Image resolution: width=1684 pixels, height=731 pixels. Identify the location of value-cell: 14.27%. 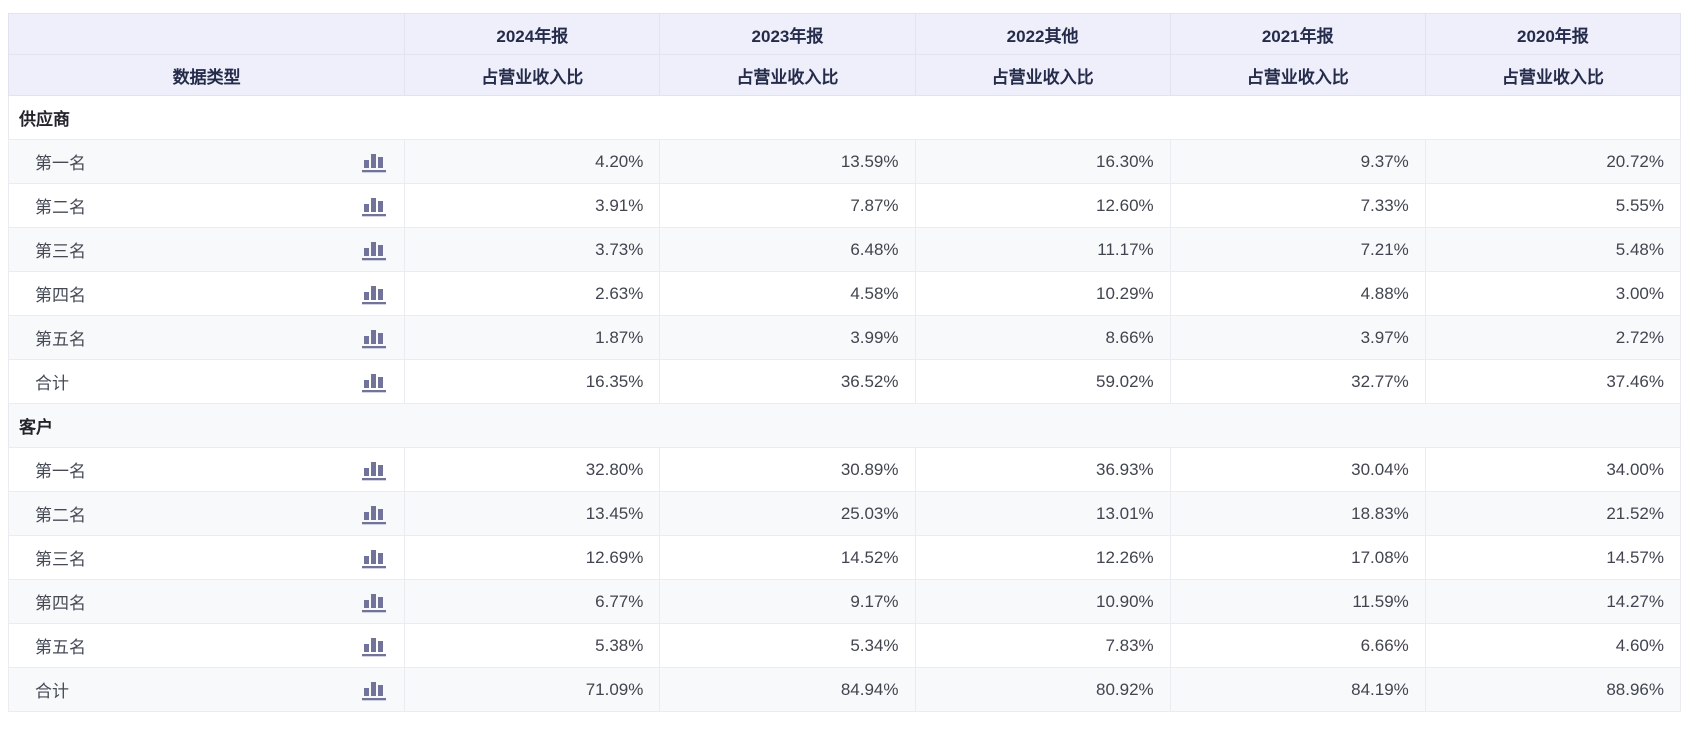
(1553, 601).